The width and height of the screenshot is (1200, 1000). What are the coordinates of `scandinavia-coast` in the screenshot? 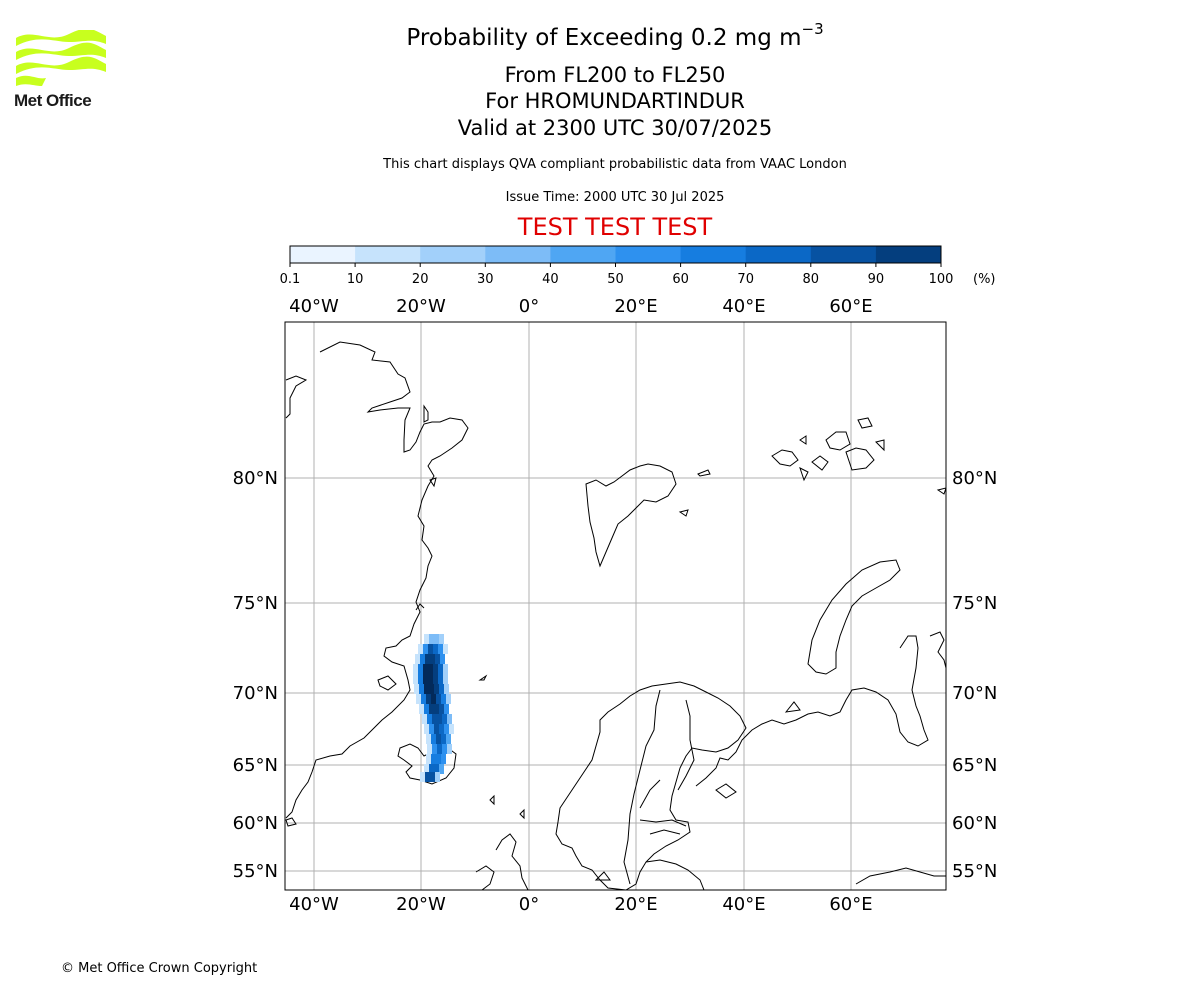 It's located at (651, 785).